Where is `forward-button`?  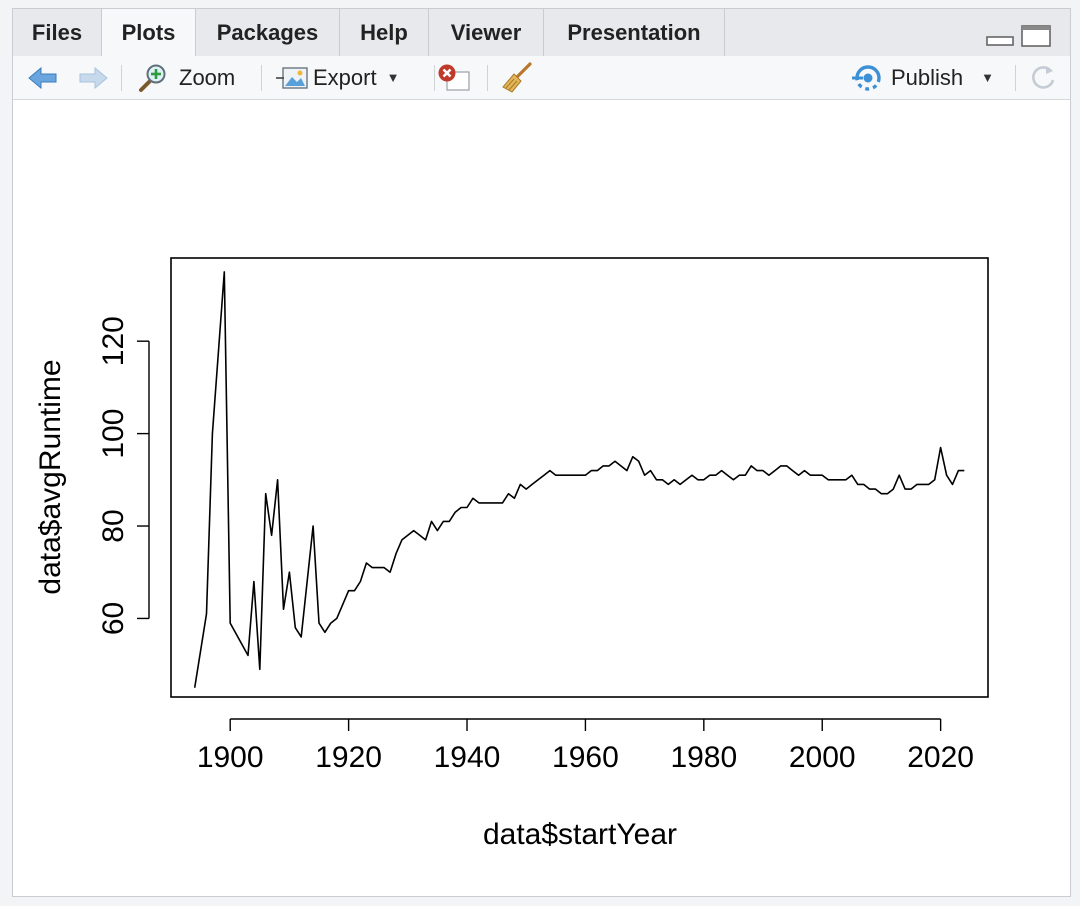 forward-button is located at coordinates (93, 77).